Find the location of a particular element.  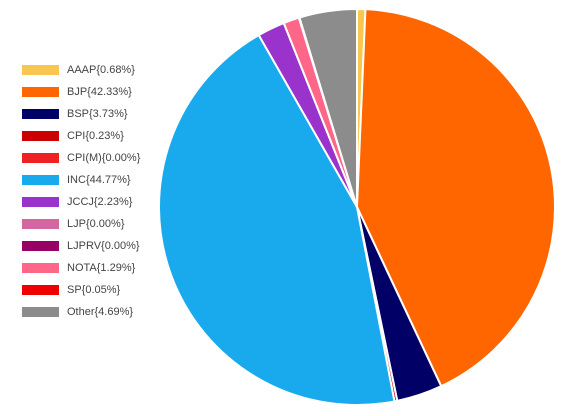

legend-item: INC{44.77%} is located at coordinates (81, 180).